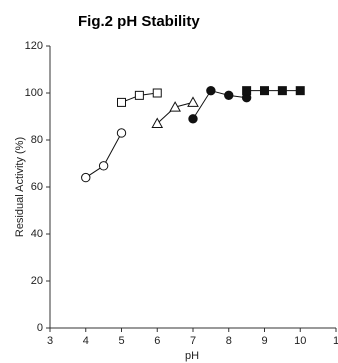 The image size is (338, 363). I want to click on chart-title: Fig.2 pH Stability, so click(139, 21).